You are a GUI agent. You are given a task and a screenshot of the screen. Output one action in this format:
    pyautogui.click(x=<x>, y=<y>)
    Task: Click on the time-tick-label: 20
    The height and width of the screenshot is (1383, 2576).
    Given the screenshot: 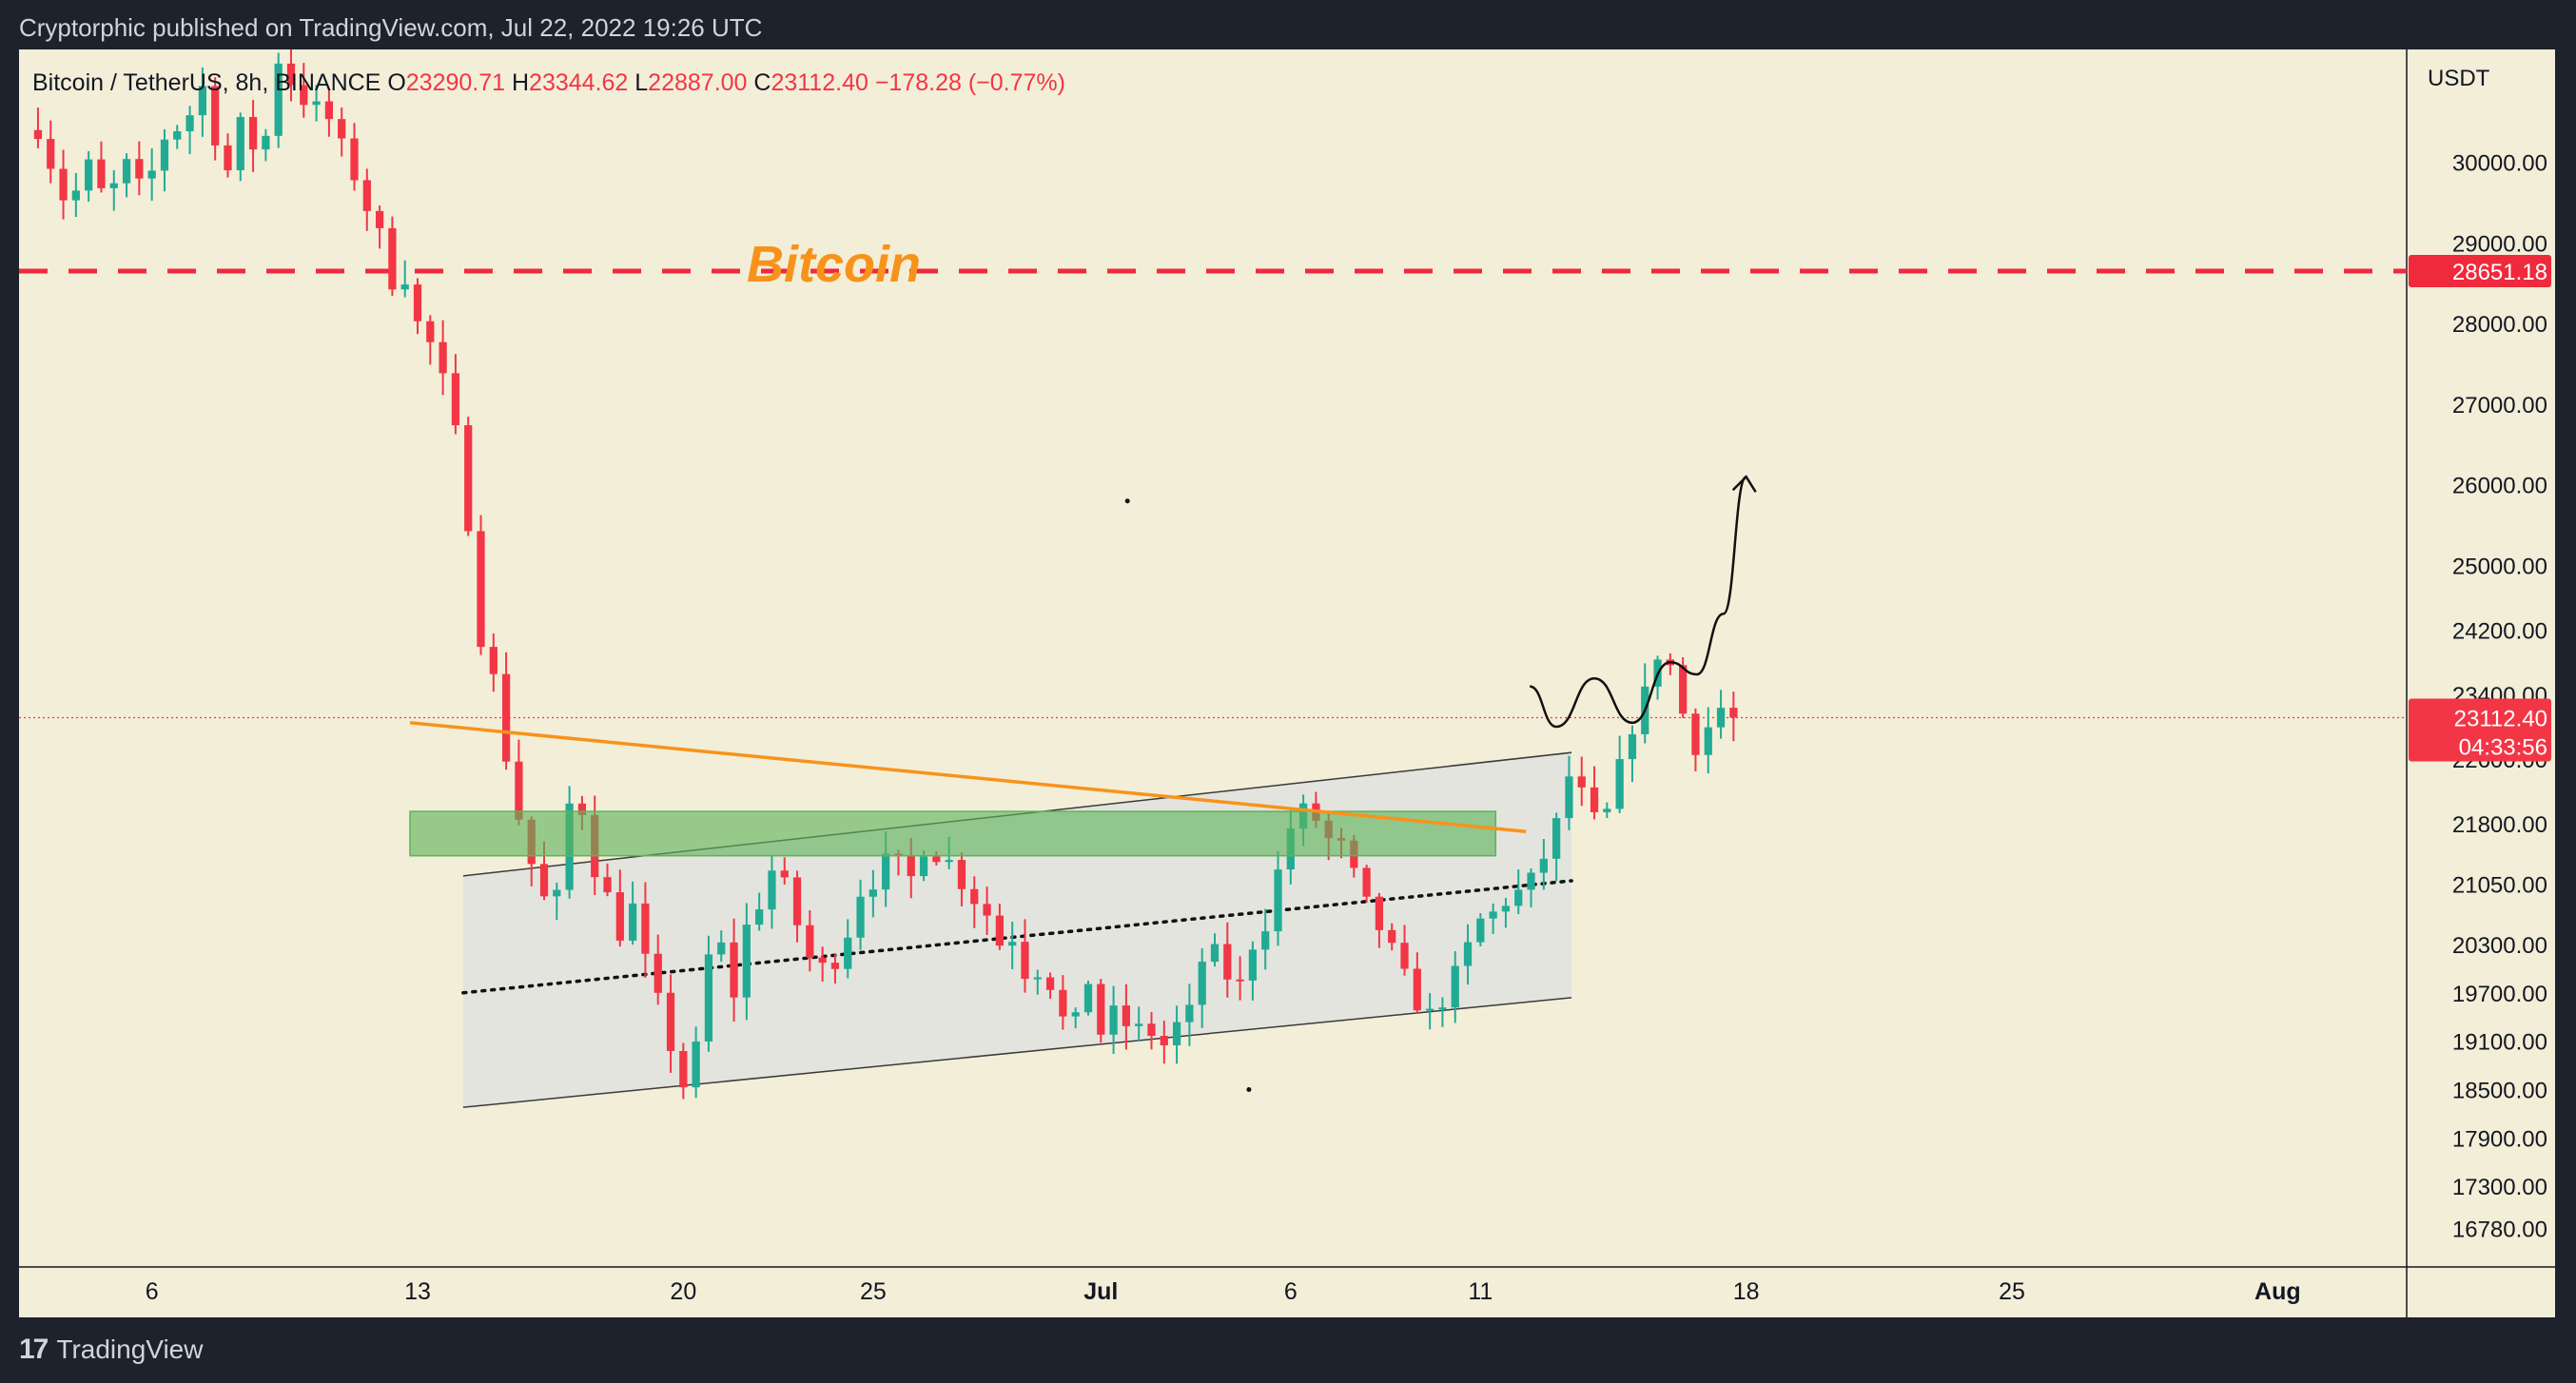 What is the action you would take?
    pyautogui.click(x=683, y=1291)
    